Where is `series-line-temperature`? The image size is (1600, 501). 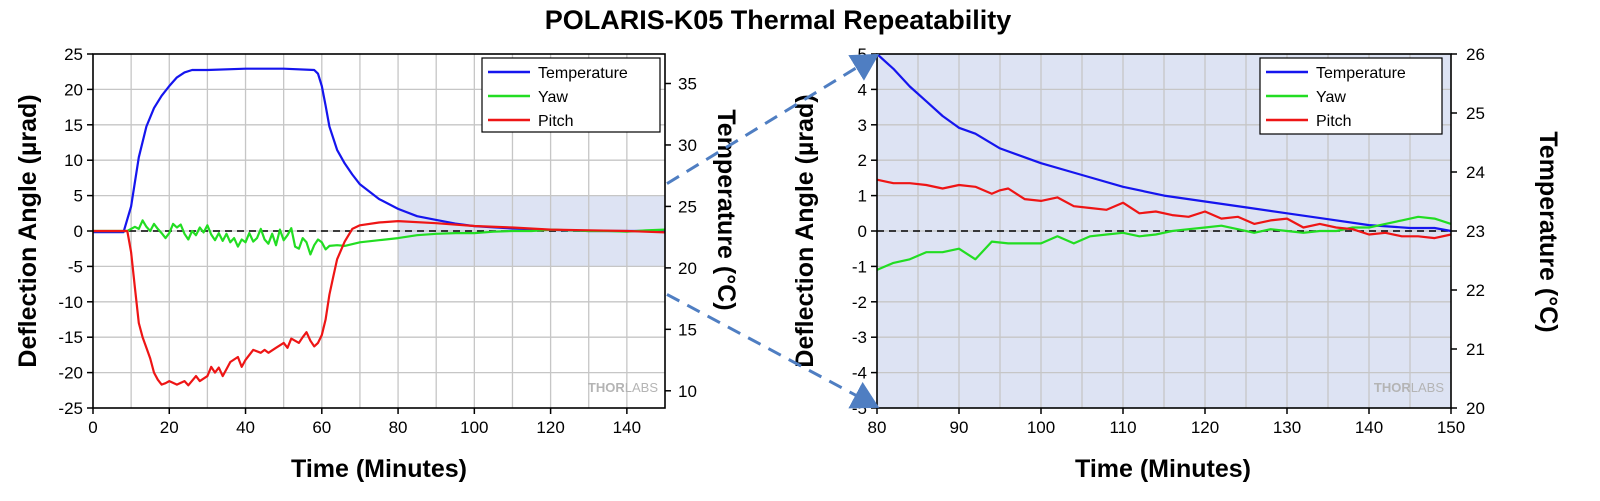
series-line-temperature is located at coordinates (1164, 143).